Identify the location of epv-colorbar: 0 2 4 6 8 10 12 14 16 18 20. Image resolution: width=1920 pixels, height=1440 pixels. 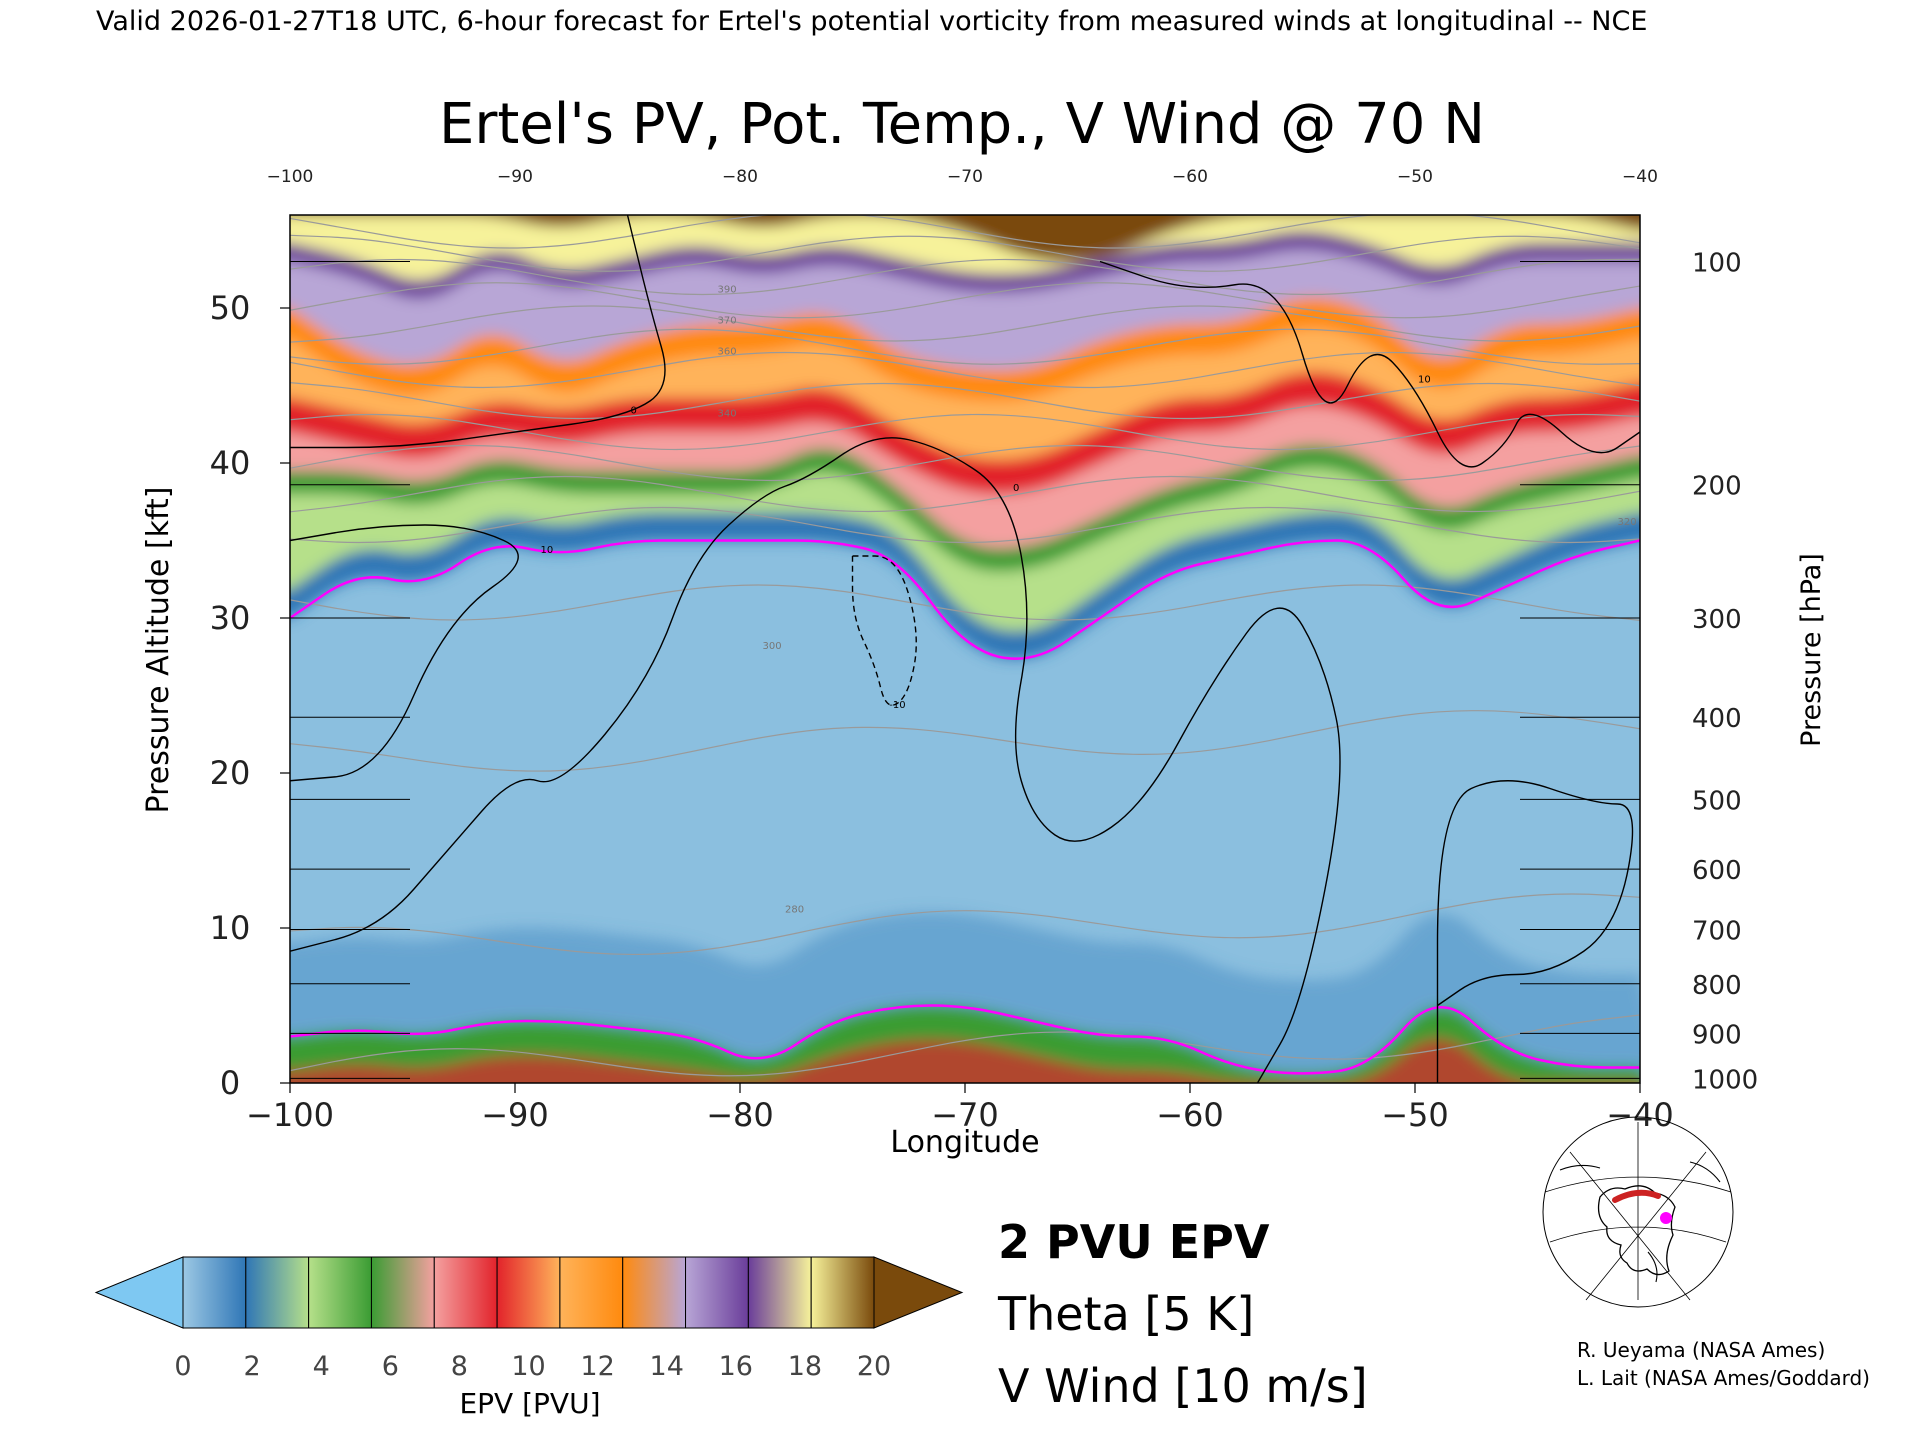
(529, 1319).